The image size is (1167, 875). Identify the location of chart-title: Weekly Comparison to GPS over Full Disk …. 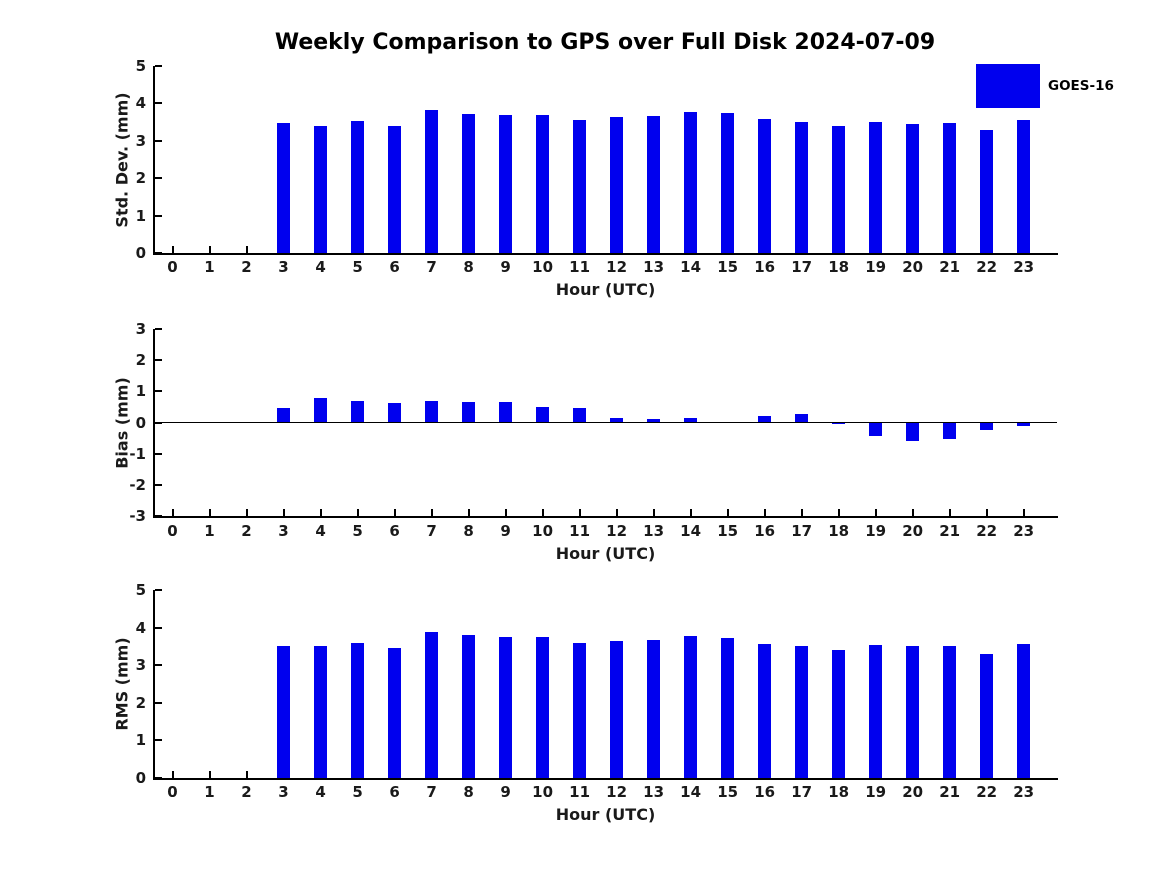
(605, 42).